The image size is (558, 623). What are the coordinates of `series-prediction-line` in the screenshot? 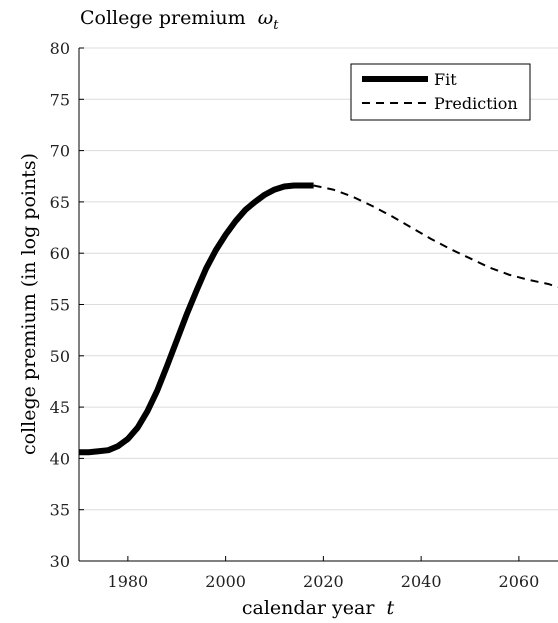 It's located at (435, 236).